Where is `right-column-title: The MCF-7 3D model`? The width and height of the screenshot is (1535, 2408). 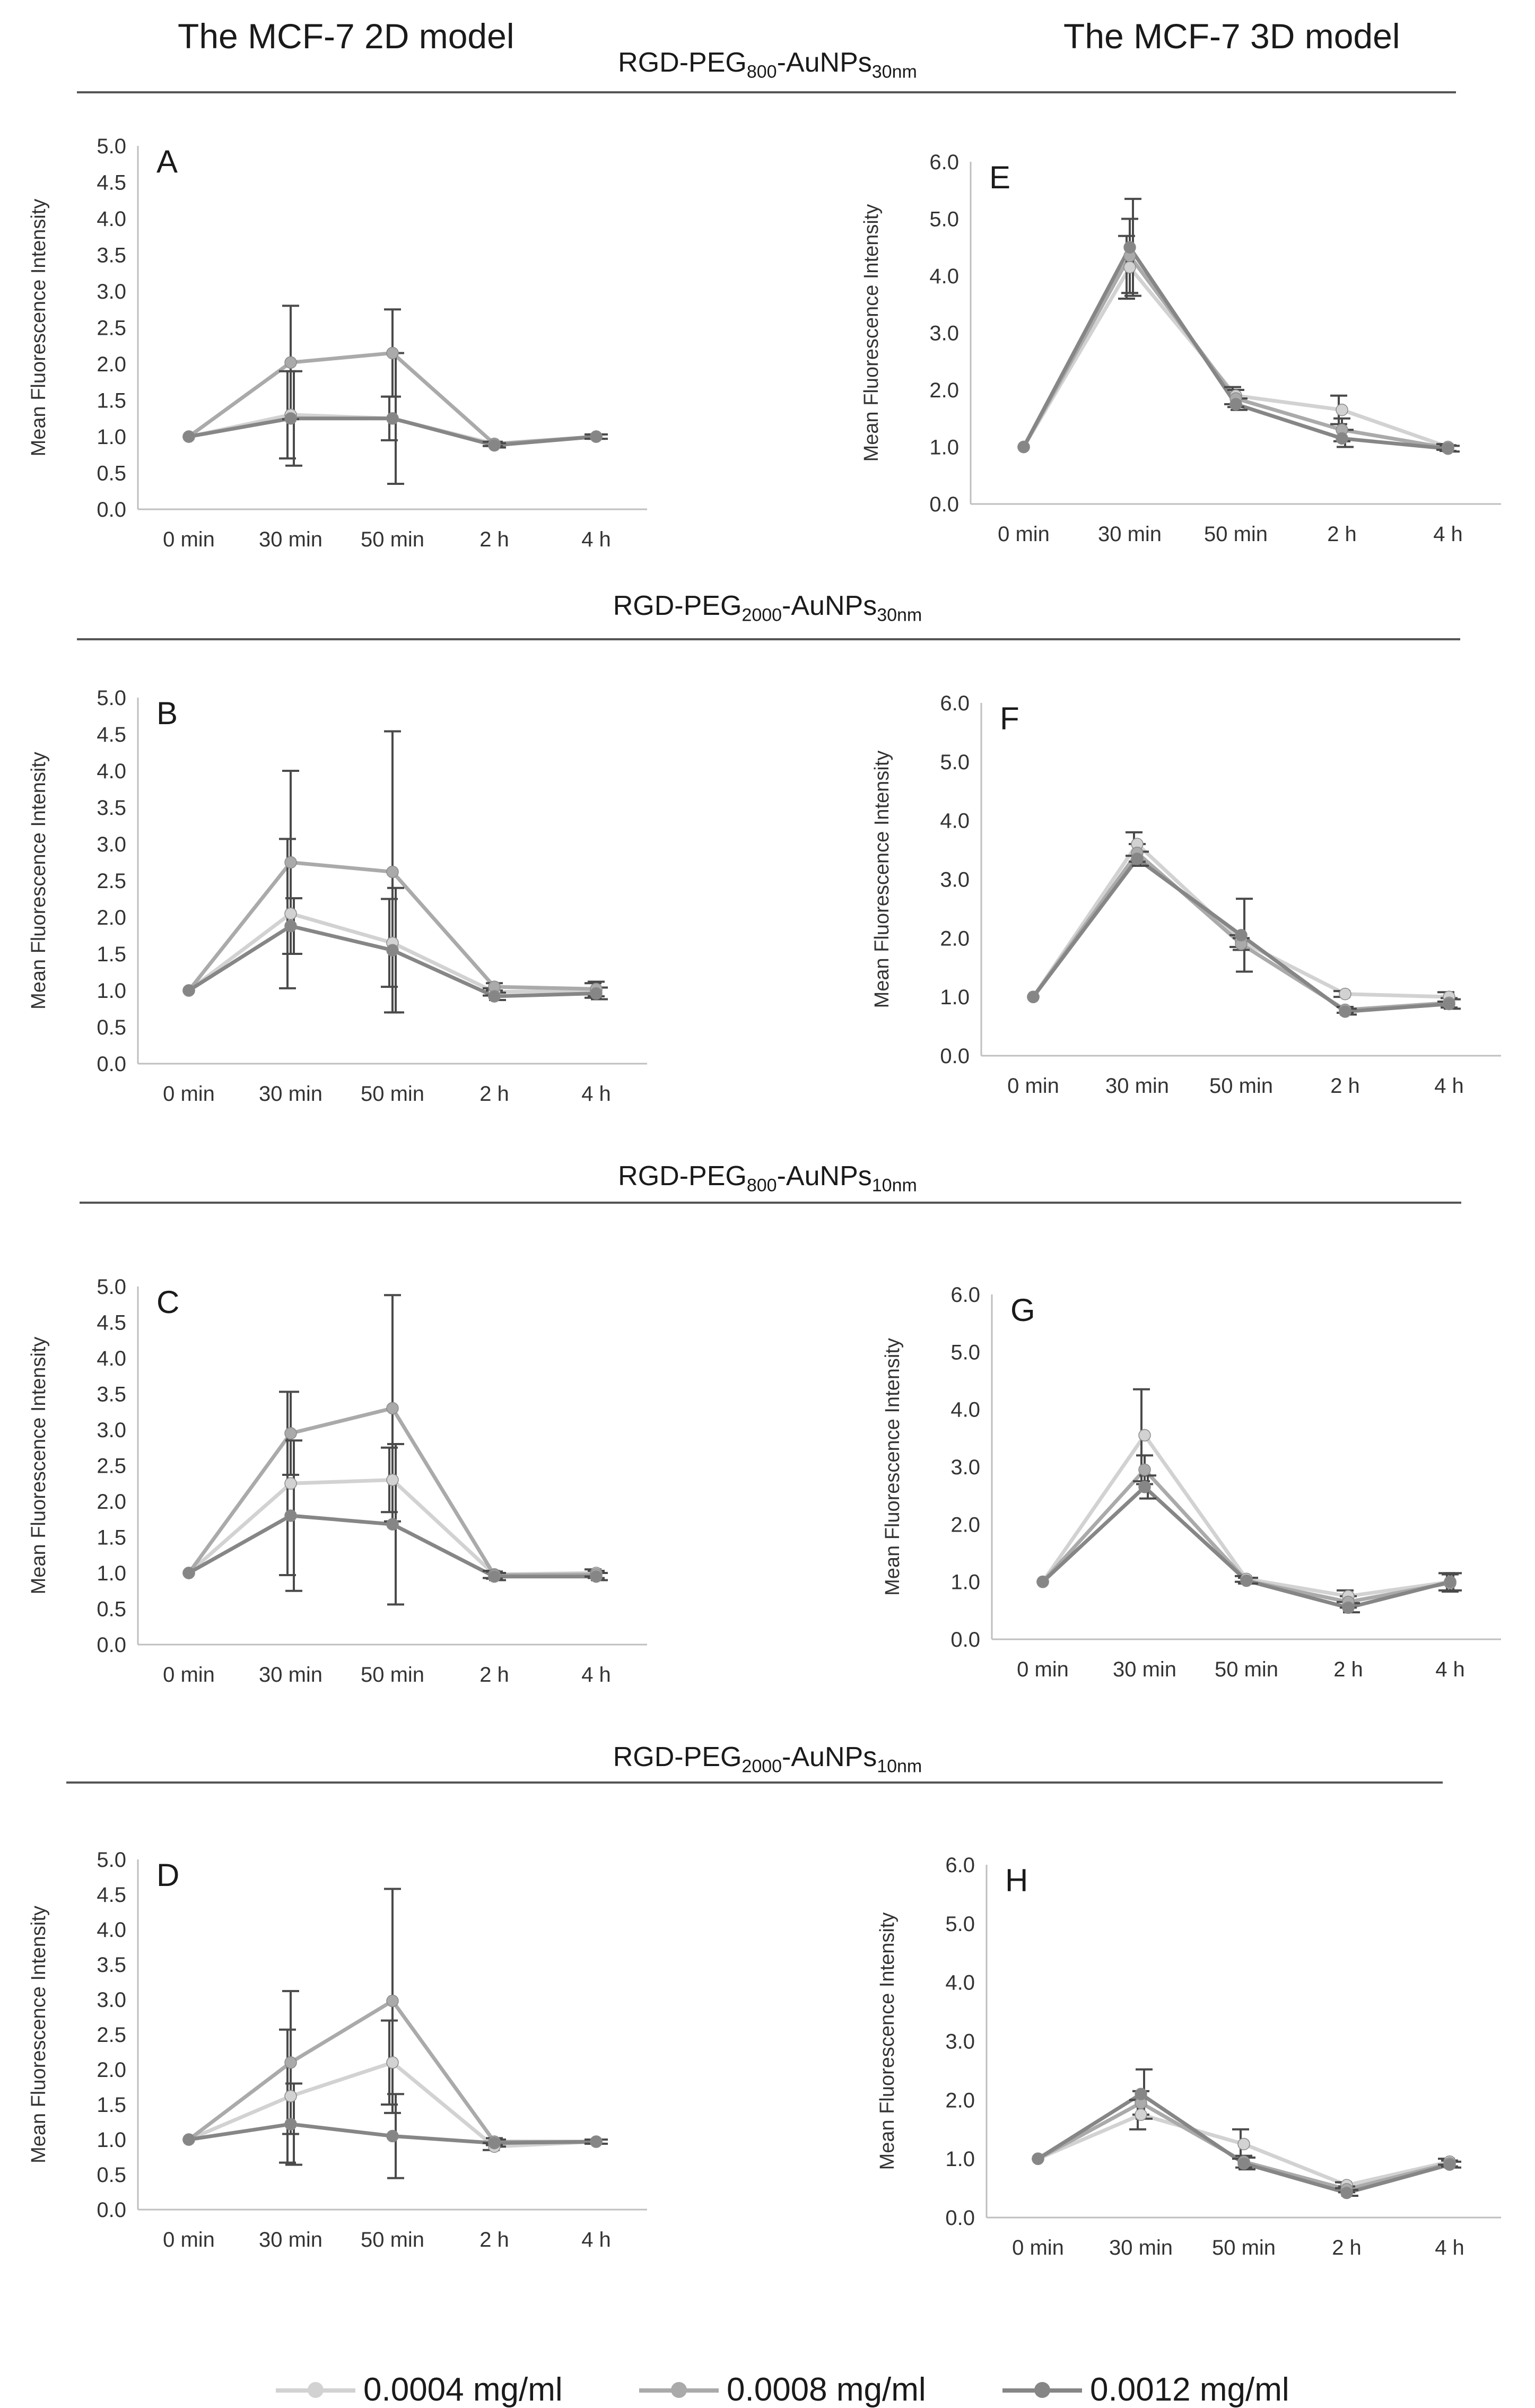
right-column-title: The MCF-7 3D model is located at coordinates (1231, 36).